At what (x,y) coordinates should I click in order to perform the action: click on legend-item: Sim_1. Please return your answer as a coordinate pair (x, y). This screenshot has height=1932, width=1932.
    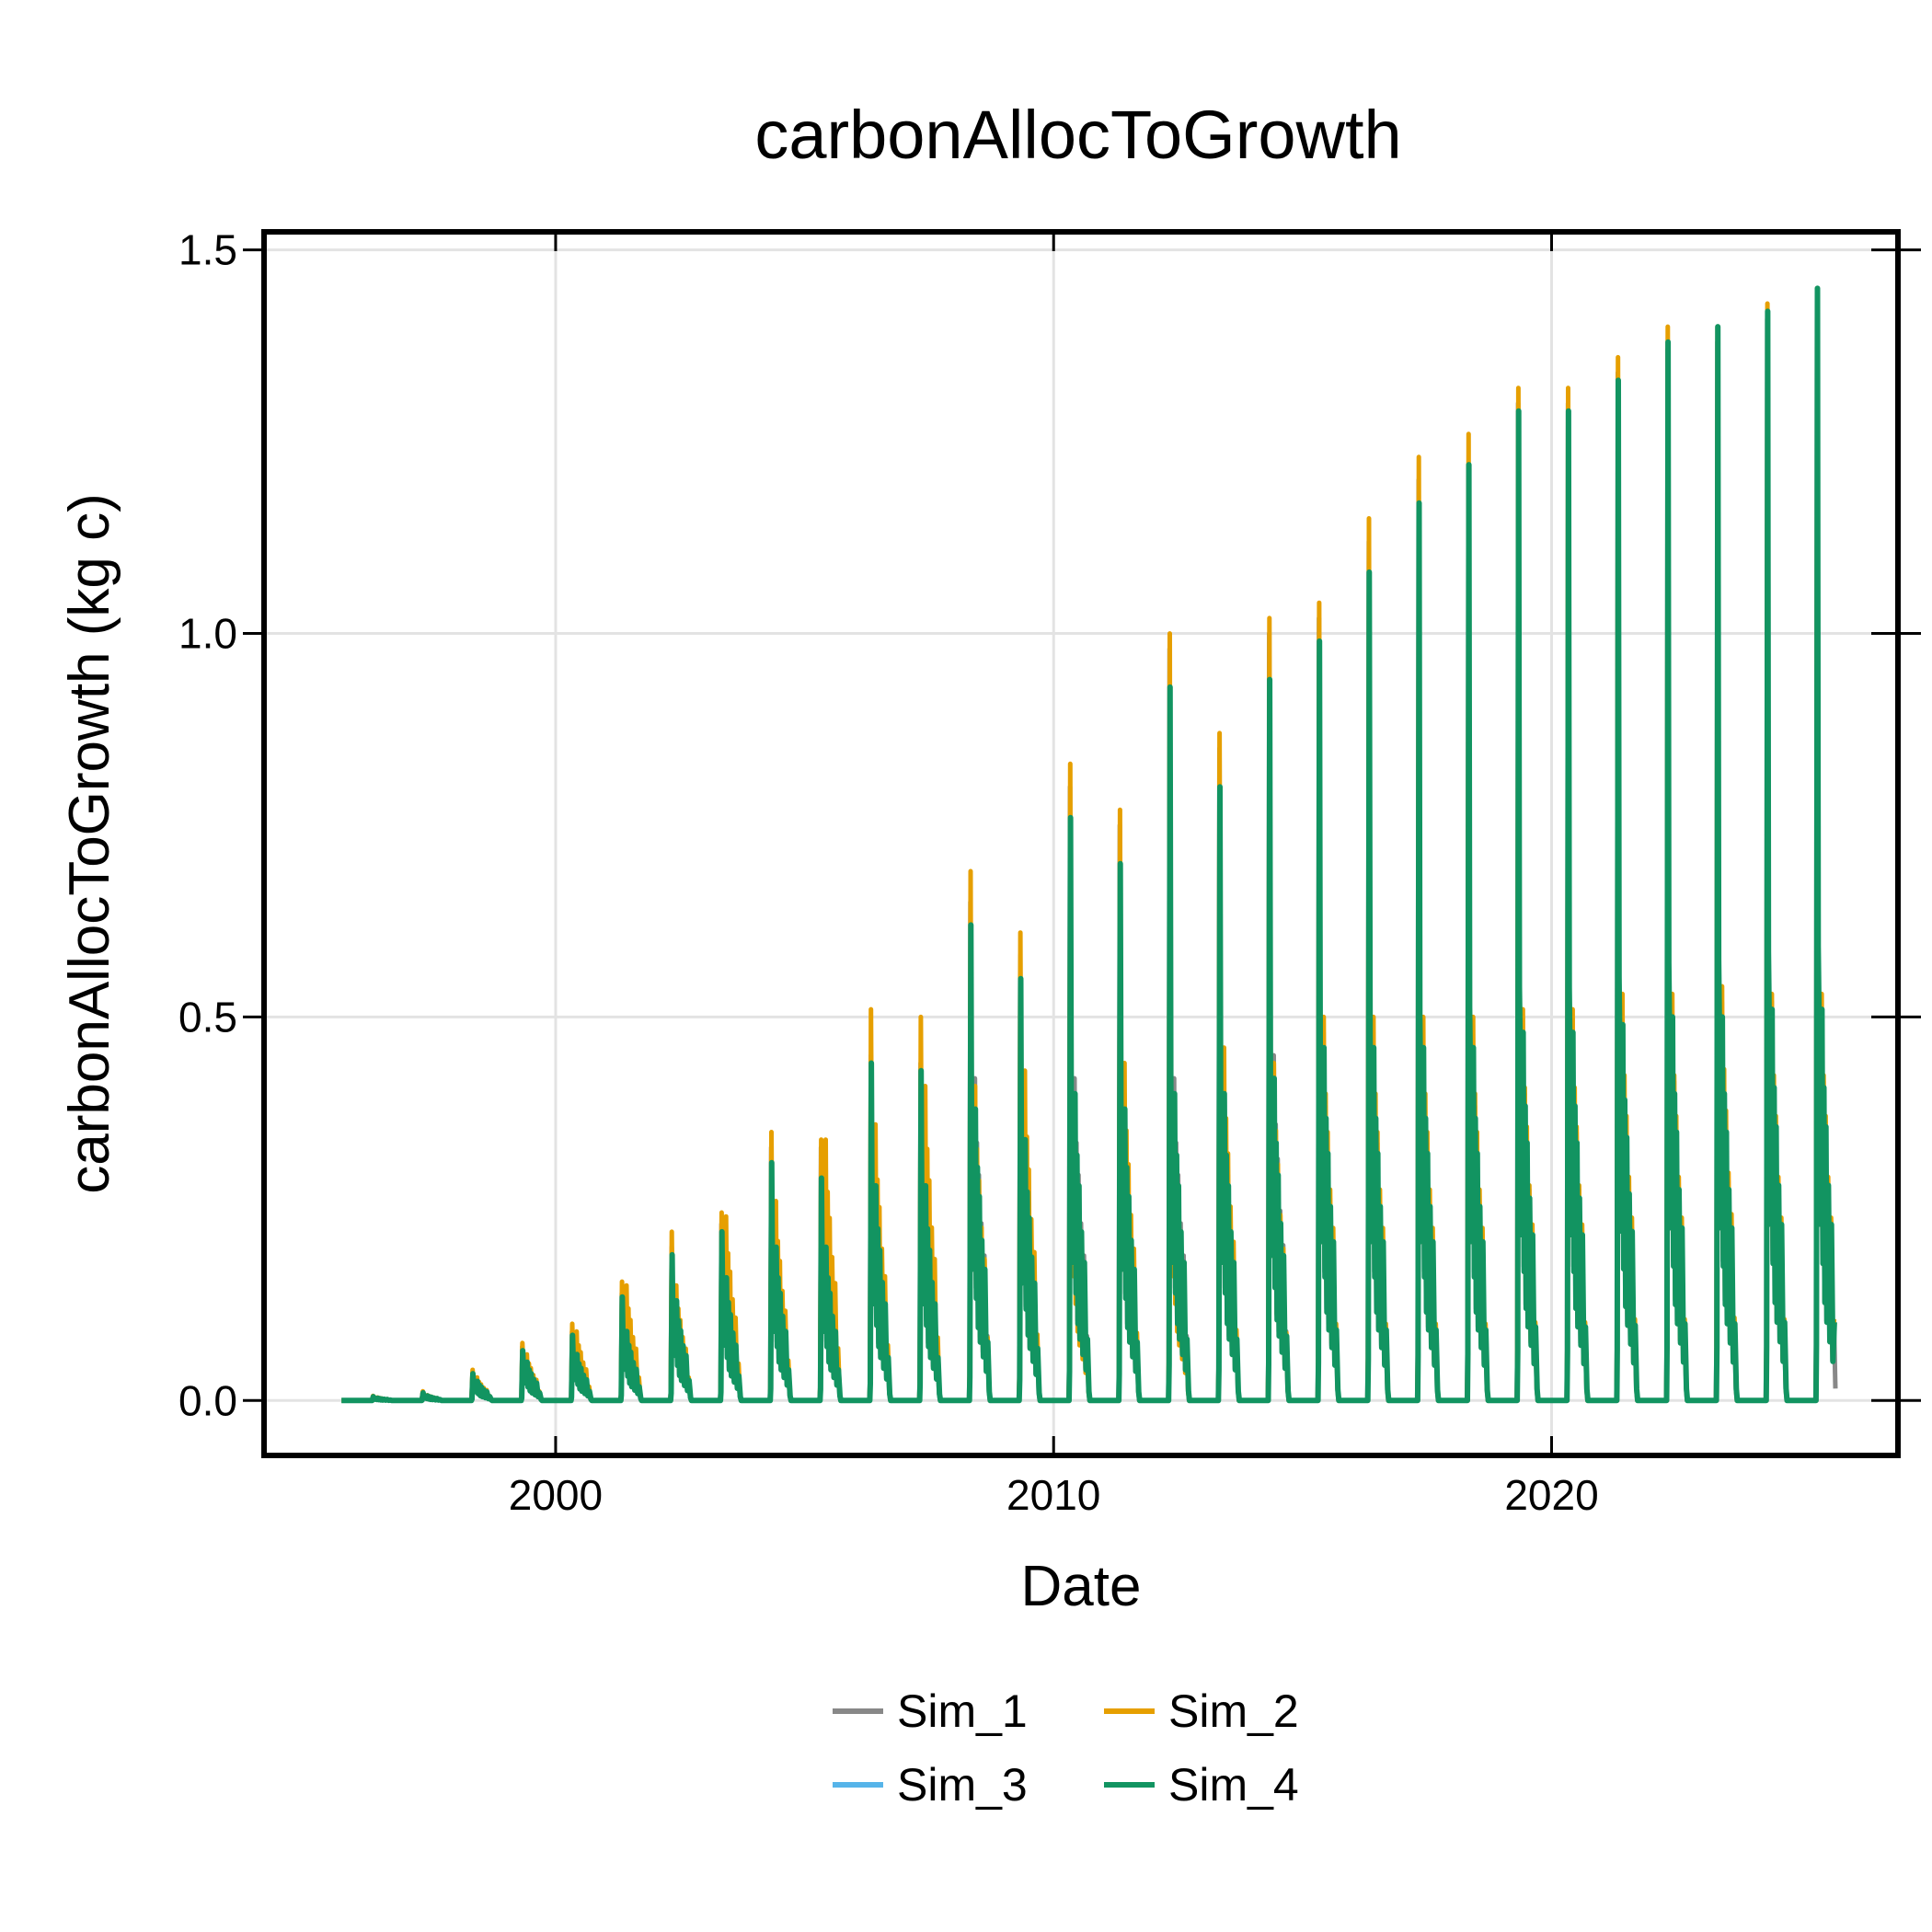
    Looking at the image, I should click on (930, 1711).